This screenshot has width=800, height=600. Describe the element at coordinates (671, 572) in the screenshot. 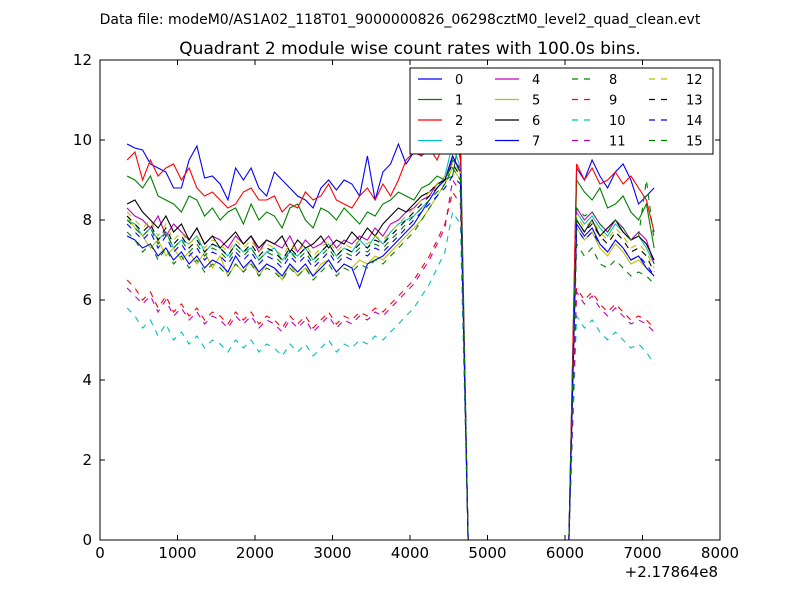

I see `x-axis-offset-label: +2.17864e8` at that location.